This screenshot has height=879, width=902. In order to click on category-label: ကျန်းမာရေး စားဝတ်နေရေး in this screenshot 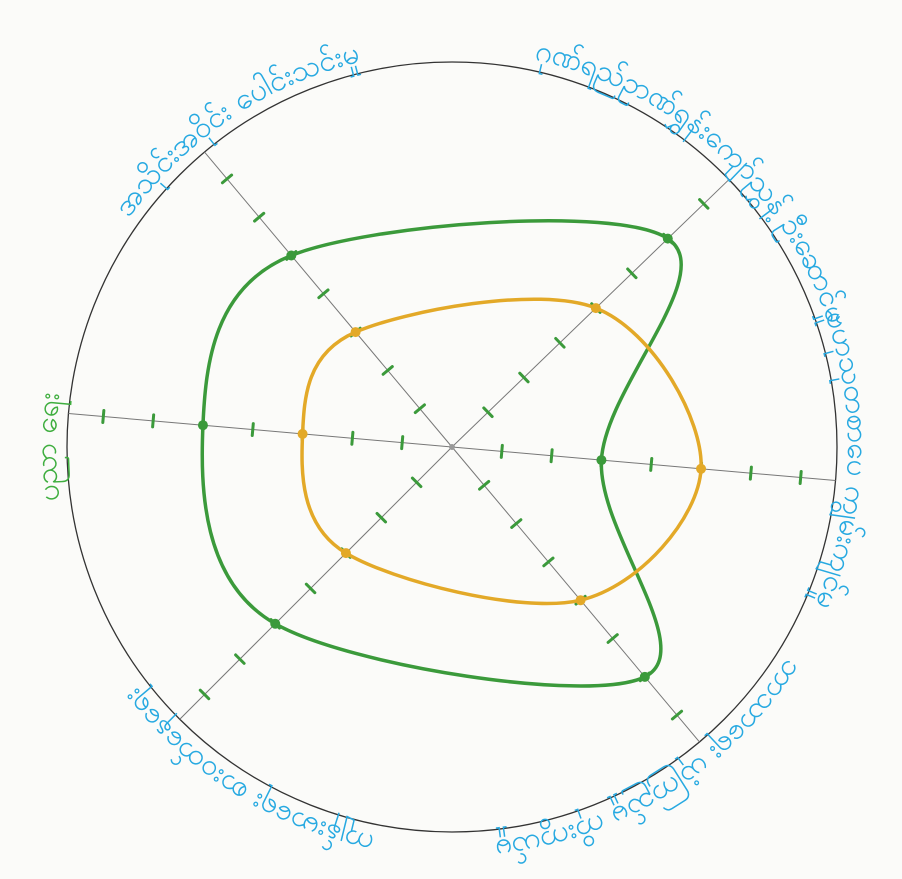, I will do `click(246, 770)`.